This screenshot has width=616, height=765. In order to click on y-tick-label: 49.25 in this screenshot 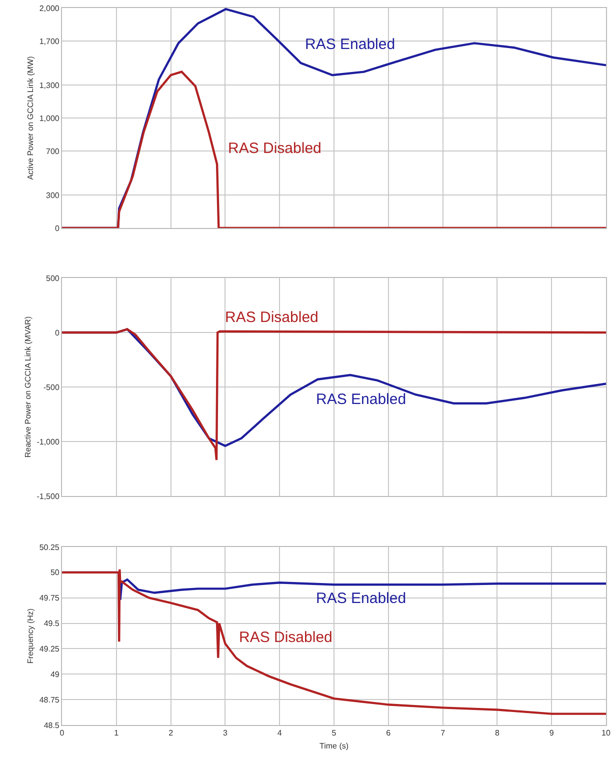, I will do `click(49, 649)`.